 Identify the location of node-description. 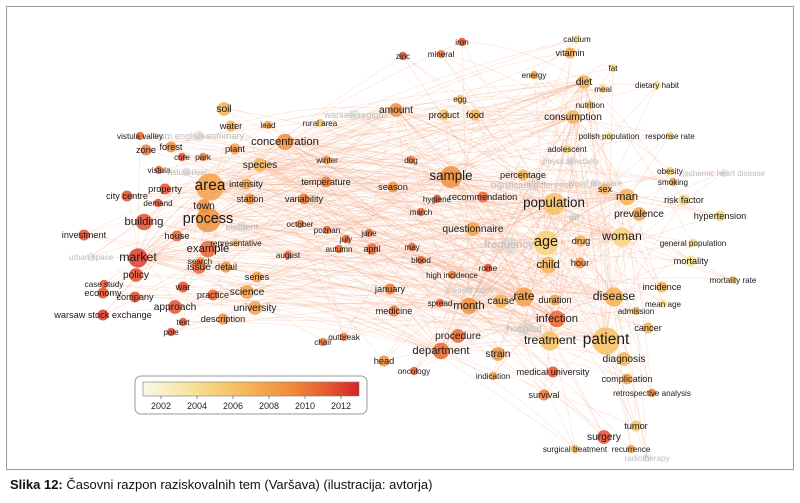
(223, 319).